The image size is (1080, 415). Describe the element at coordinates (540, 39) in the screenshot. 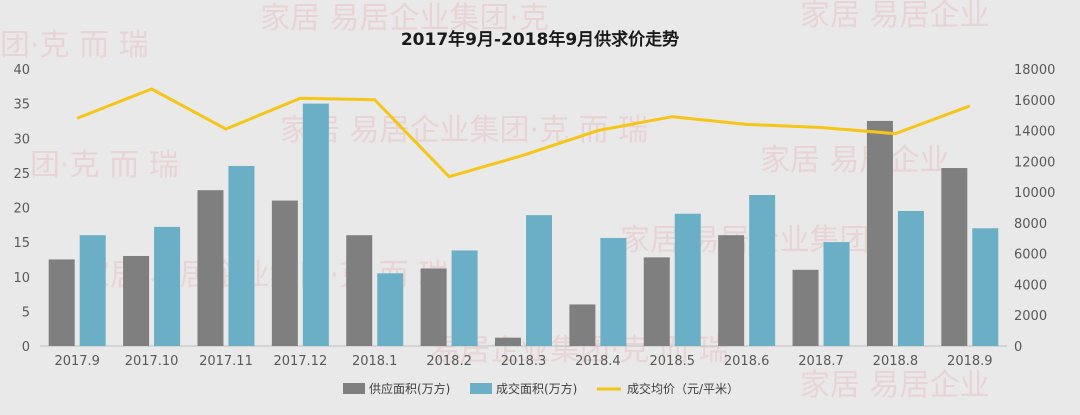

I see `chart-title: 2017年9月-2018年9月供求价走势` at that location.